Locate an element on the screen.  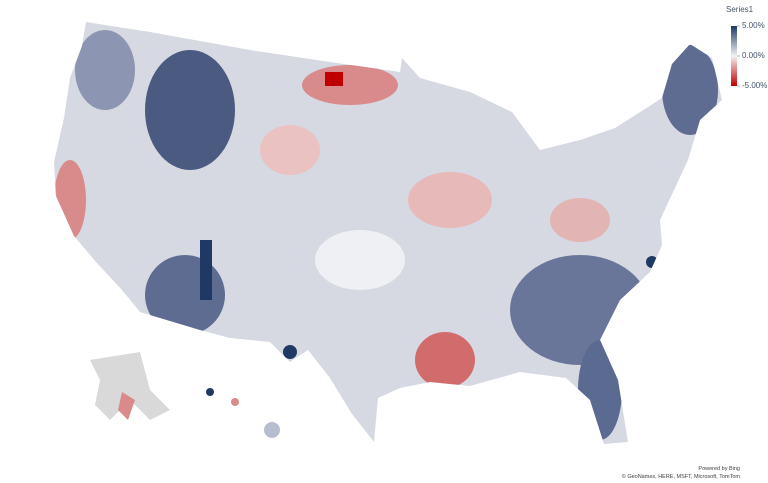
legend-tick-label: 0.00% is located at coordinates (753, 55).